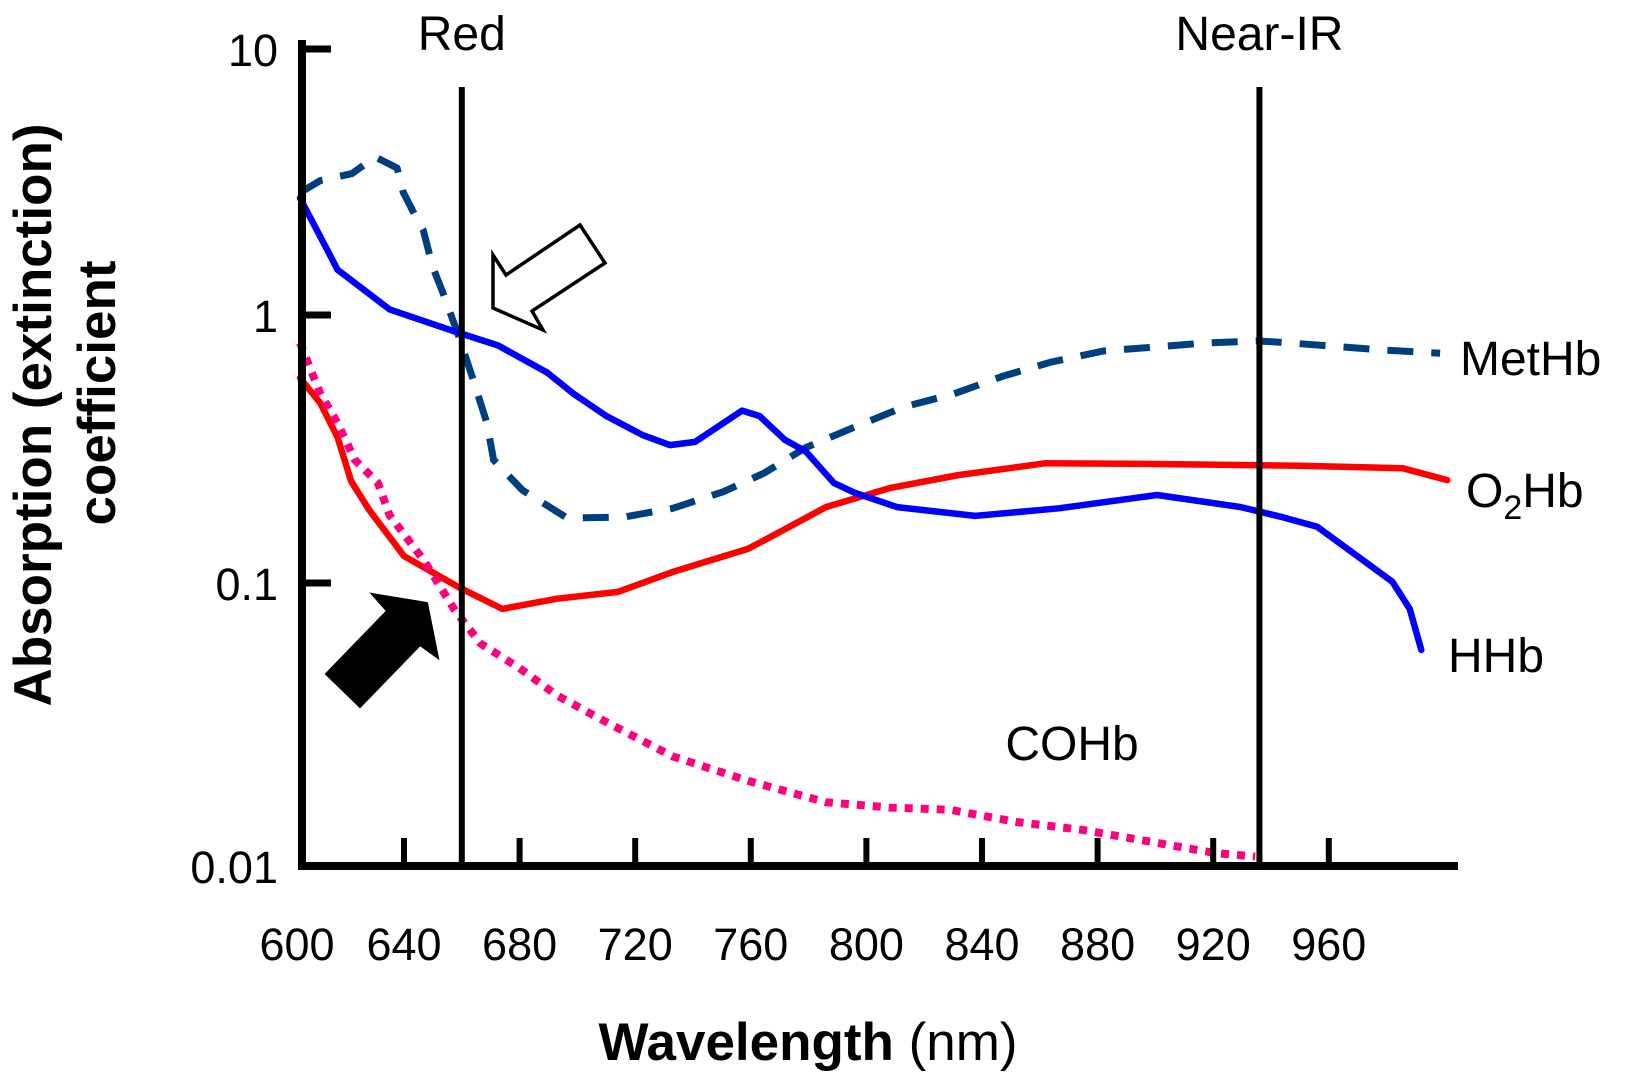  Describe the element at coordinates (1552, 491) in the screenshot. I see `o2hb-label-hb: Hb` at that location.